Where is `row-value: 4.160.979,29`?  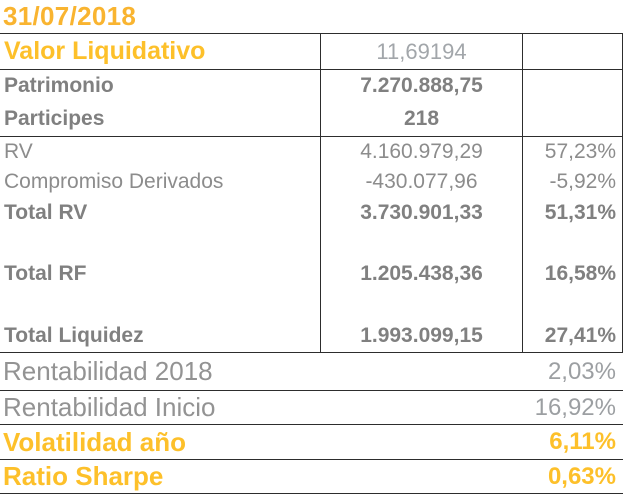 row-value: 4.160.979,29 is located at coordinates (421, 151).